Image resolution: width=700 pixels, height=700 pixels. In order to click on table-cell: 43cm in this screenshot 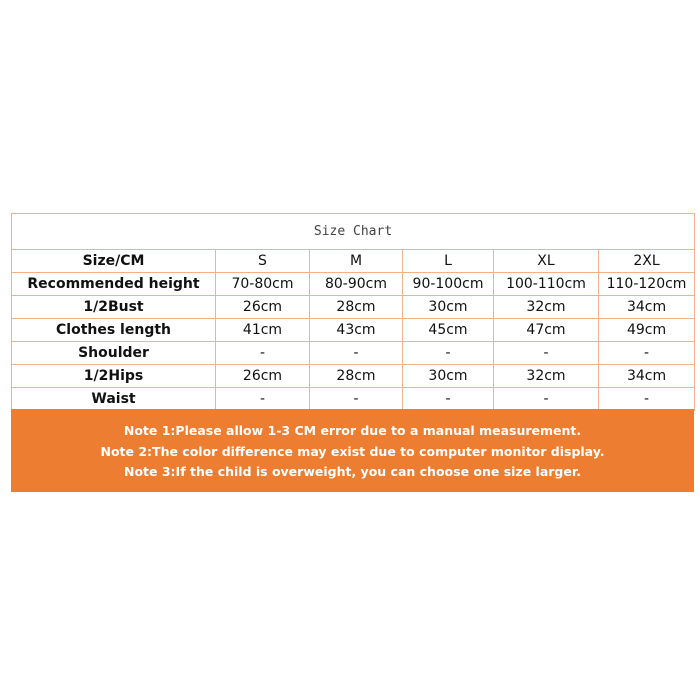, I will do `click(356, 330)`.